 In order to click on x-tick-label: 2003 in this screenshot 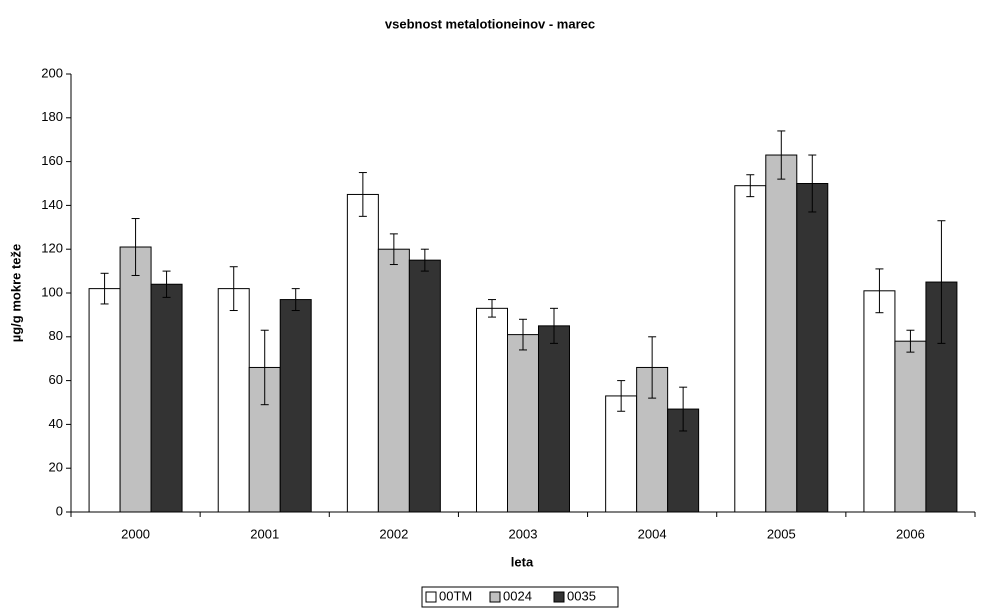, I will do `click(523, 533)`.